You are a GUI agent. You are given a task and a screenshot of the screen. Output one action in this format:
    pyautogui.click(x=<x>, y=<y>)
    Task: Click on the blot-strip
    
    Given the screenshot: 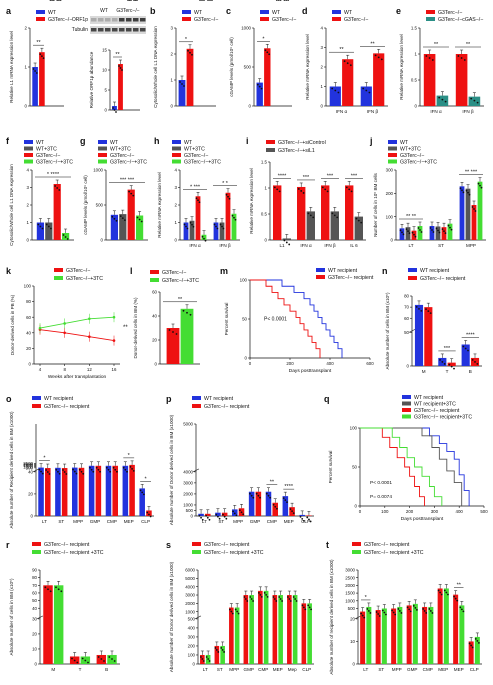 What is the action you would take?
    pyautogui.click(x=118, y=20)
    